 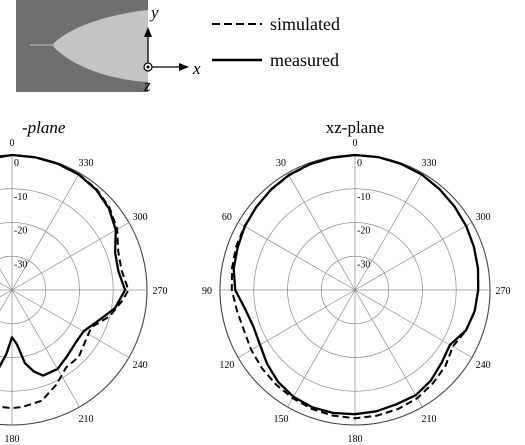 What do you see at coordinates (305, 24) in the screenshot?
I see `legend-label-simulated: simulated` at bounding box center [305, 24].